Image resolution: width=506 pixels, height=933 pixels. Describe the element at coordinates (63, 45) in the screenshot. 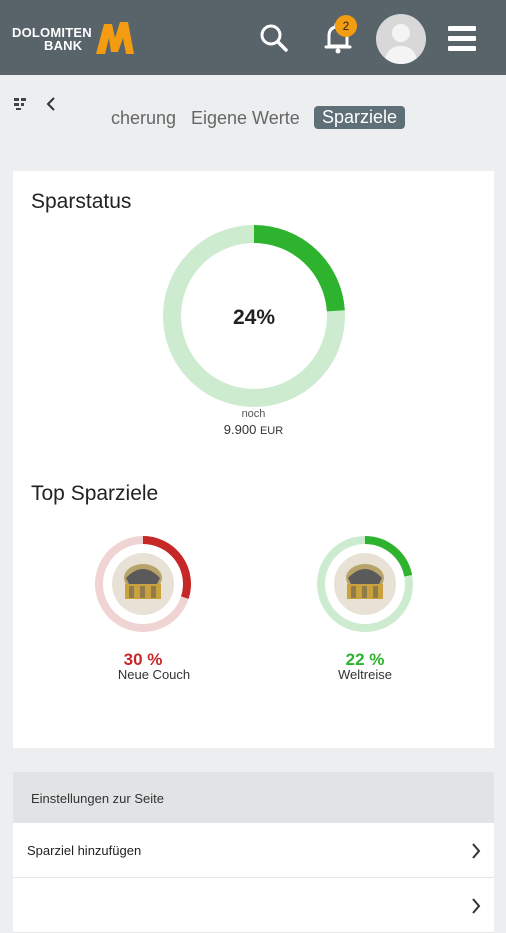

I see `logo-line-2: BANK` at that location.